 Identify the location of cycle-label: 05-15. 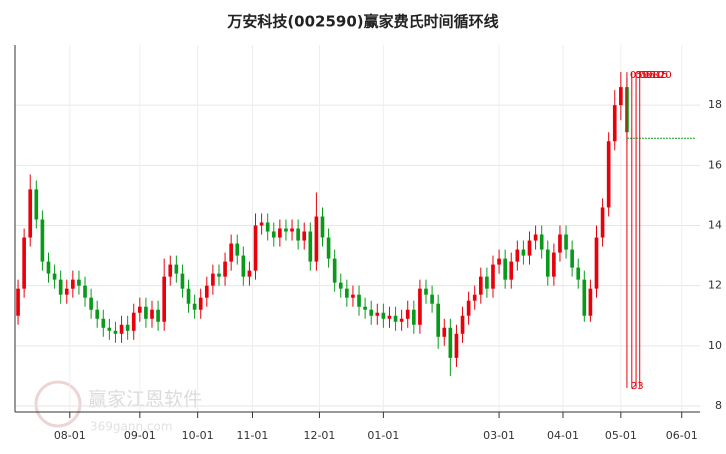
(653, 75).